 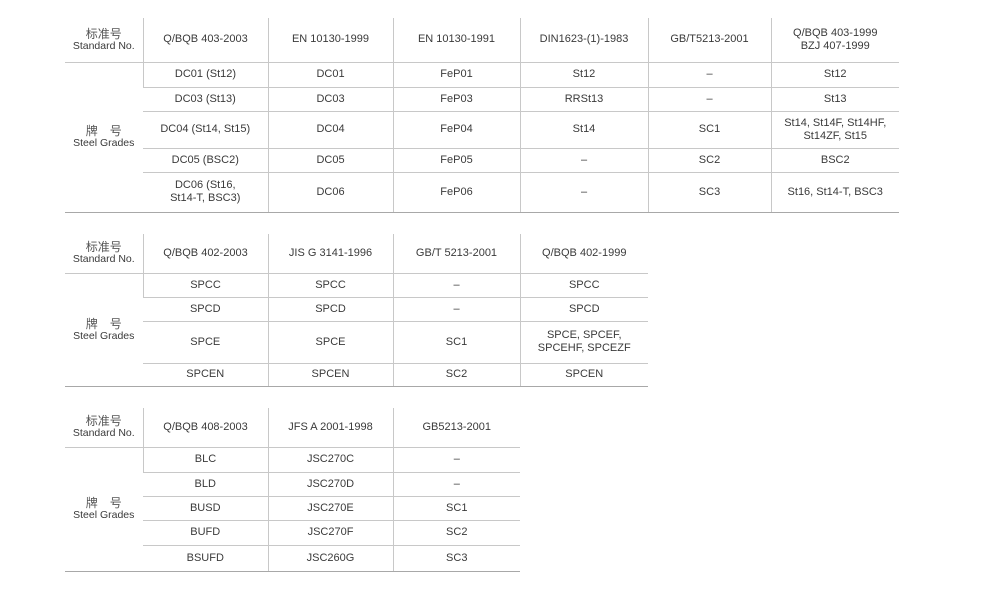 What do you see at coordinates (456, 40) in the screenshot?
I see `column-header: EN 10130-1991` at bounding box center [456, 40].